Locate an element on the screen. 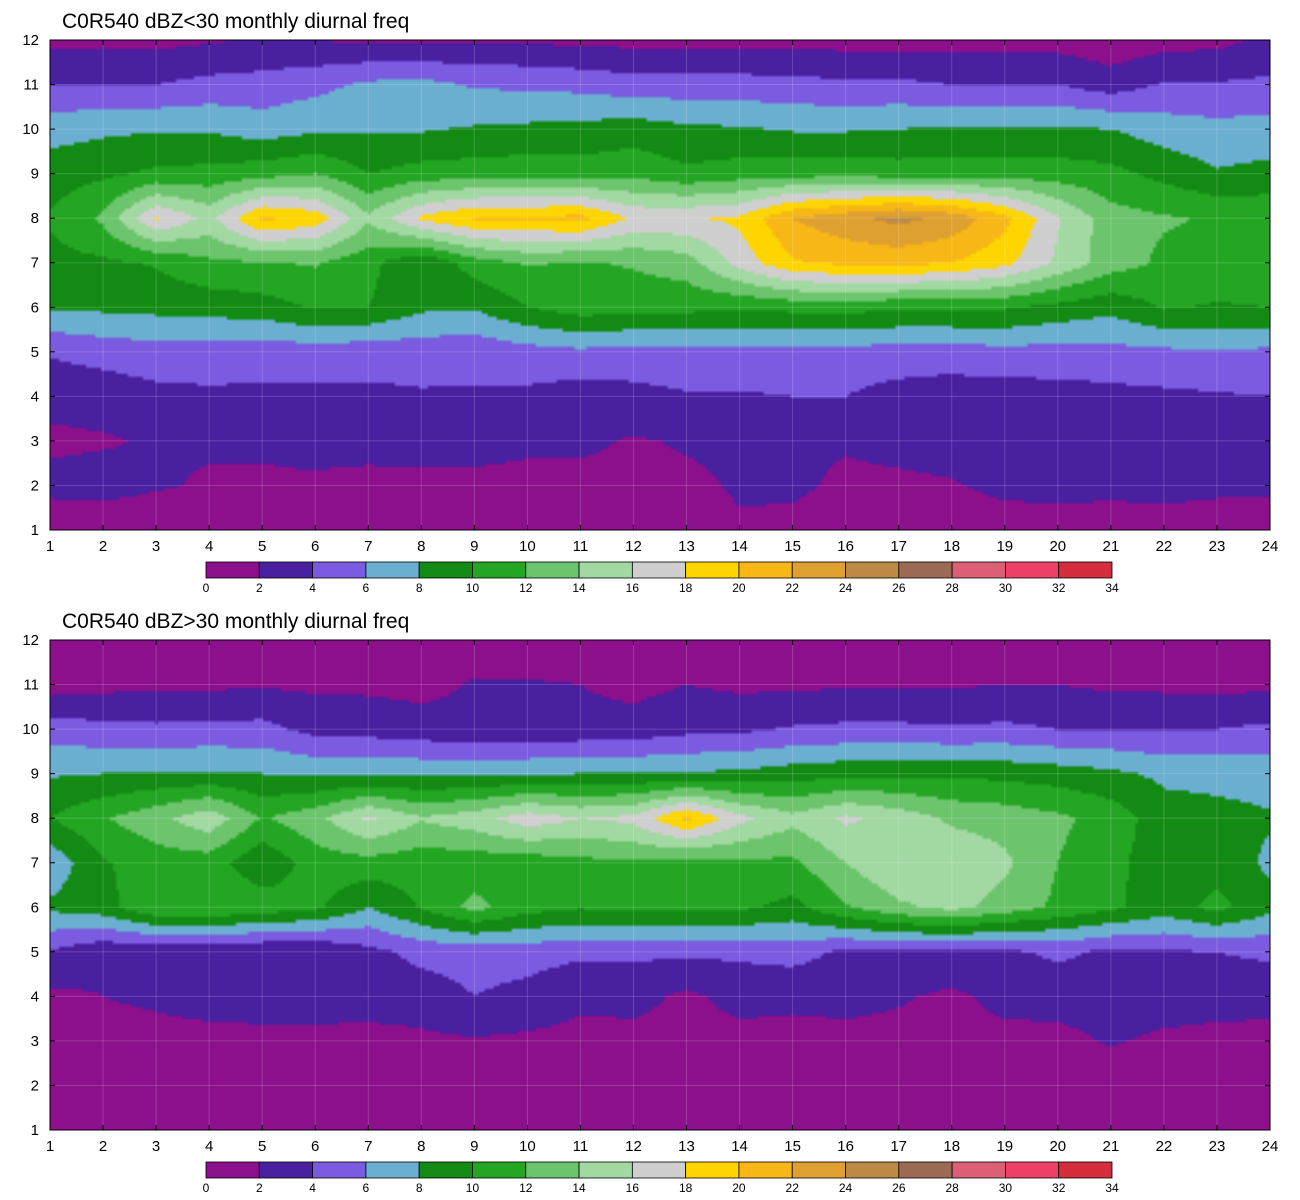  colorbar-tick-label: 34 is located at coordinates (1112, 1188).